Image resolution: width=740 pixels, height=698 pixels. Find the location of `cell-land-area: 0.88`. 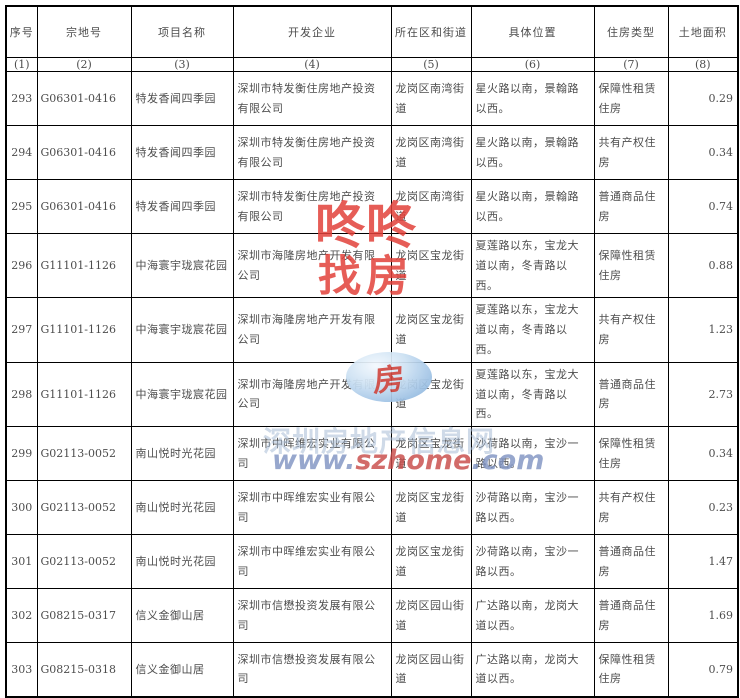

cell-land-area: 0.88 is located at coordinates (703, 265).